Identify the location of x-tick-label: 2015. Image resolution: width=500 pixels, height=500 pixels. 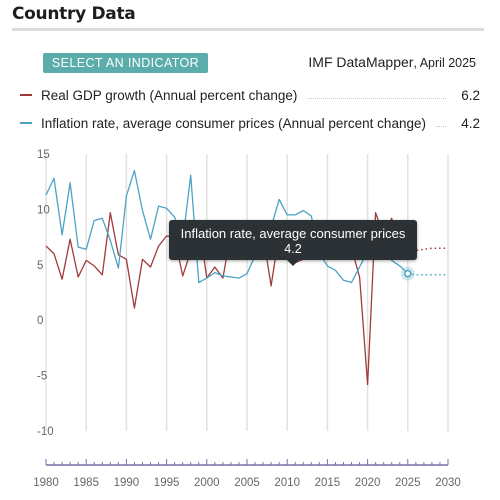
(328, 483).